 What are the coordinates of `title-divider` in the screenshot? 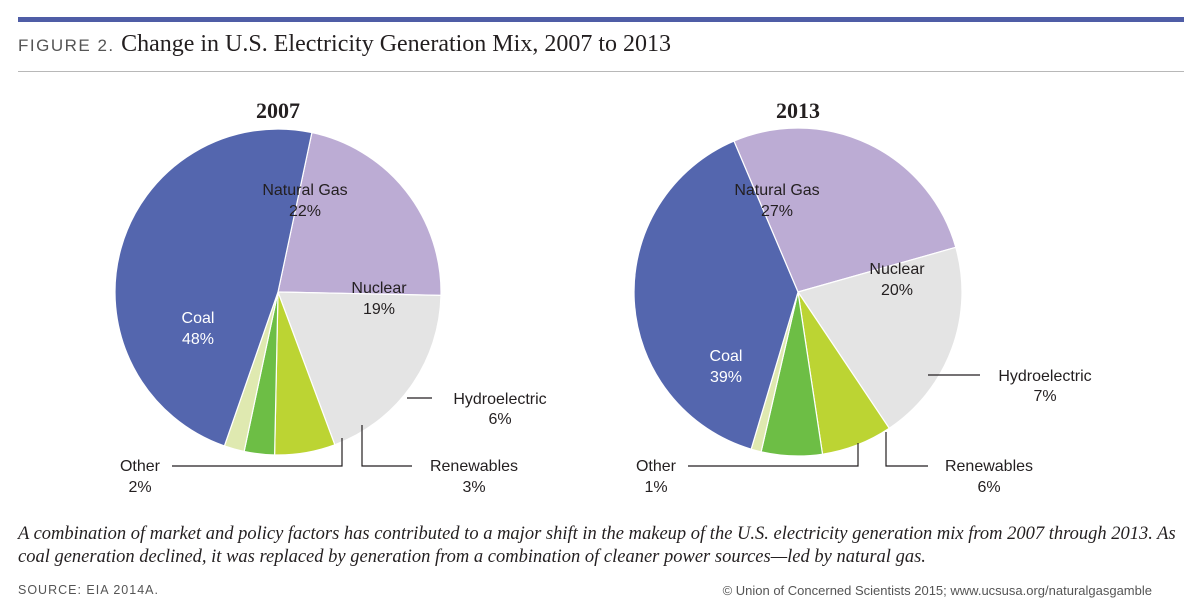 It's located at (601, 71).